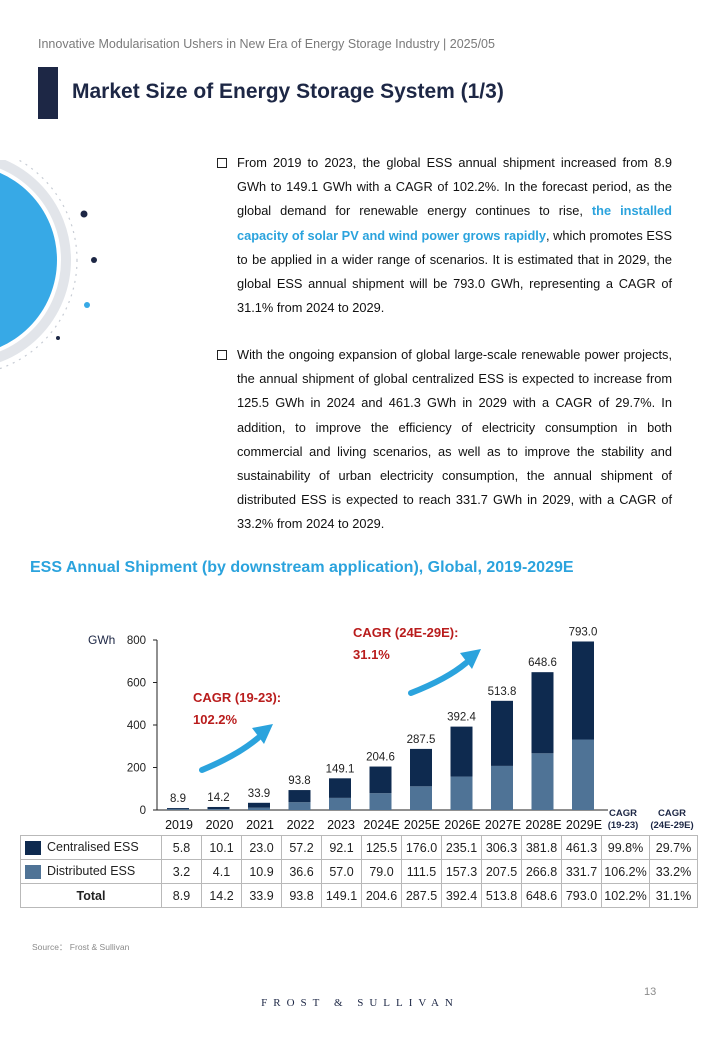 The image size is (720, 1040). Describe the element at coordinates (360, 1003) in the screenshot. I see `footer-brand-logo: FROST & SULLIVAN` at that location.